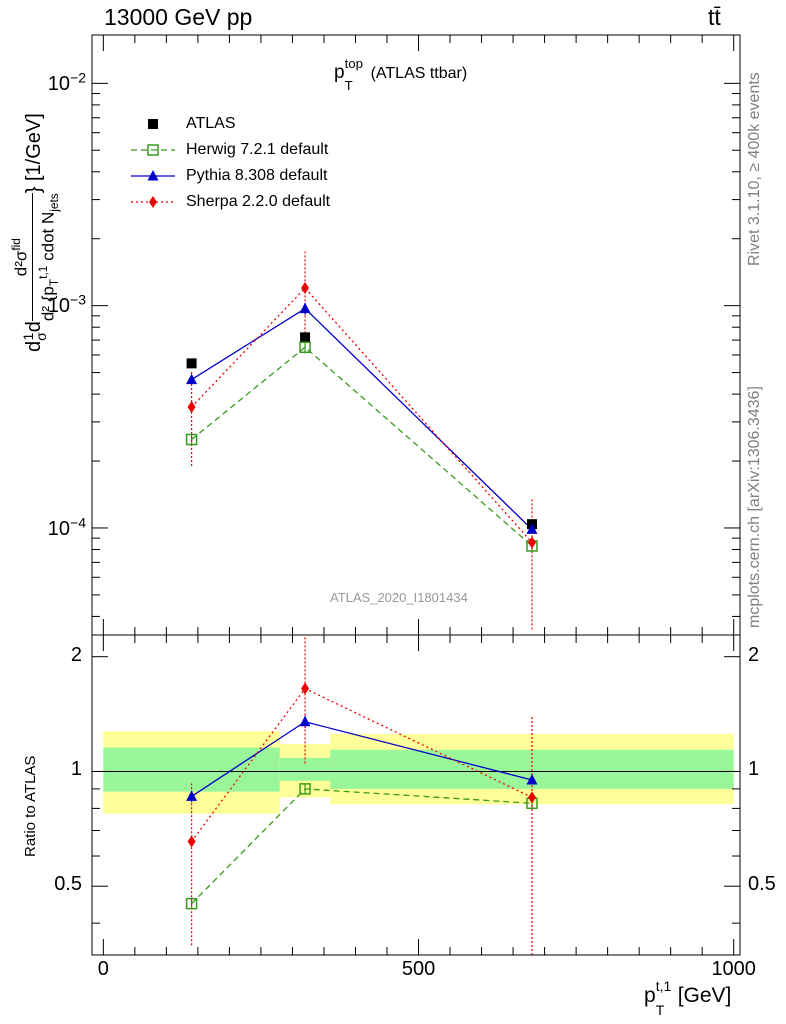 Image resolution: width=786 pixels, height=1024 pixels. I want to click on legend-marker-atlas, so click(153, 124).